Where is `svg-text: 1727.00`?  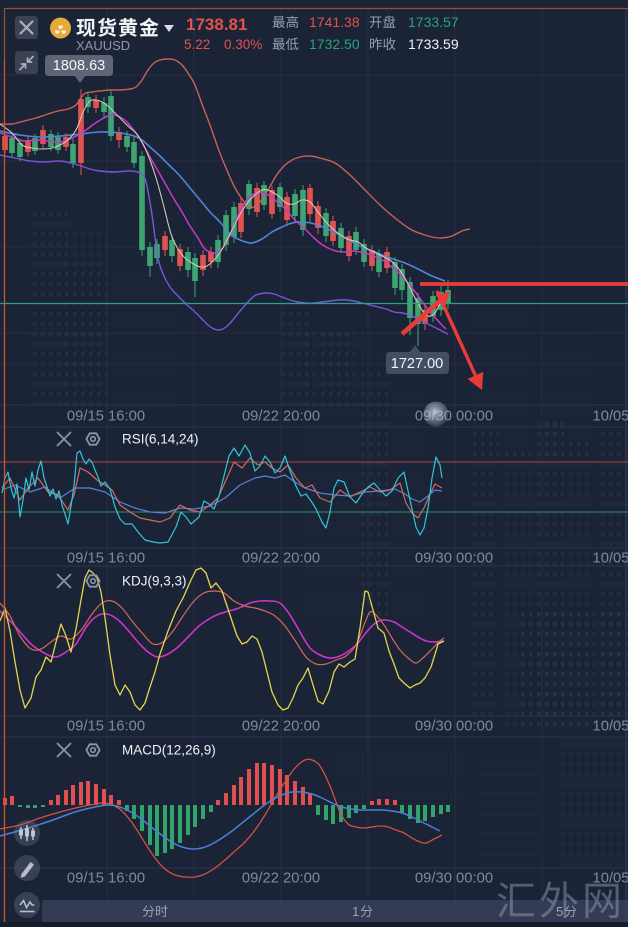
svg-text: 1727.00 is located at coordinates (417, 364).